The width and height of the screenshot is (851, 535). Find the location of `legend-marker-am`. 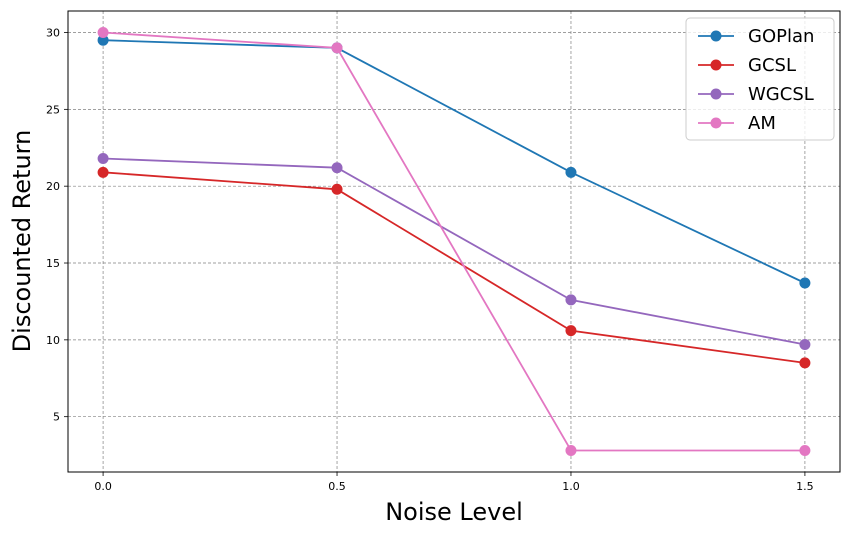

legend-marker-am is located at coordinates (716, 123).